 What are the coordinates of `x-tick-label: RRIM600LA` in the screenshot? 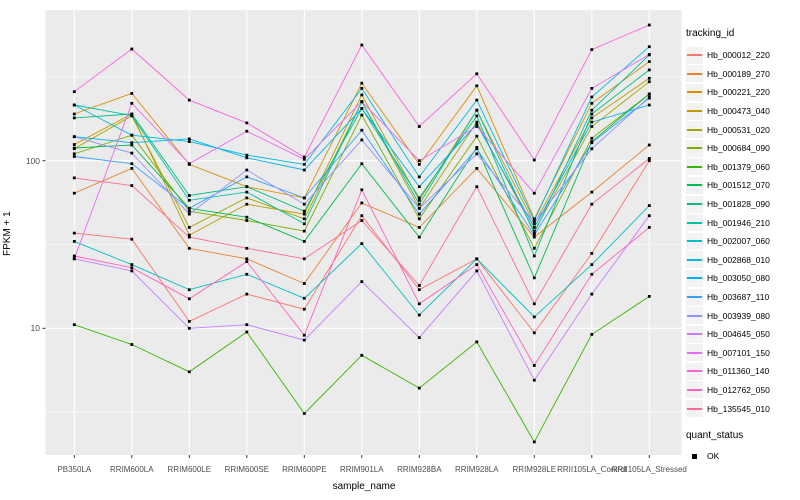 It's located at (132, 469).